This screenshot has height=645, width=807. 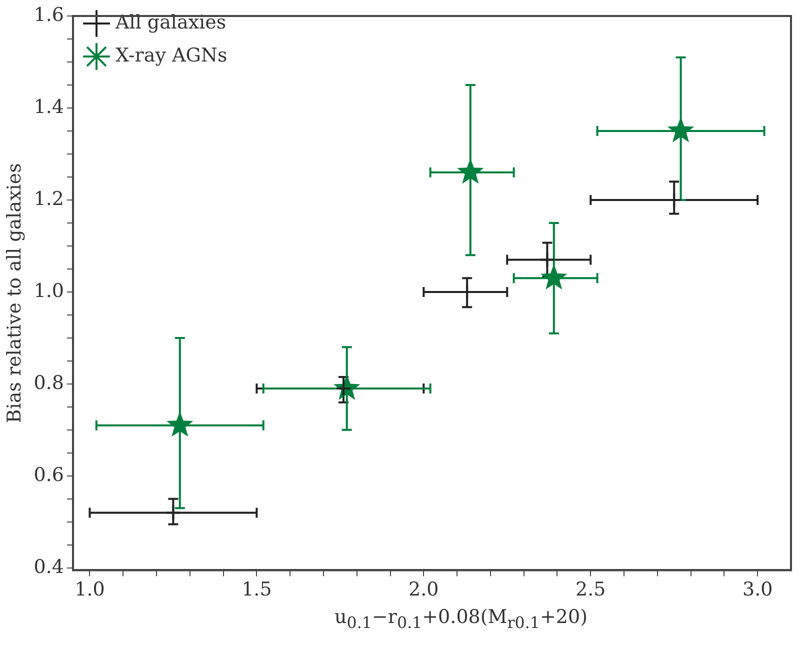 I want to click on x-tick-label: 1.5, so click(x=257, y=589).